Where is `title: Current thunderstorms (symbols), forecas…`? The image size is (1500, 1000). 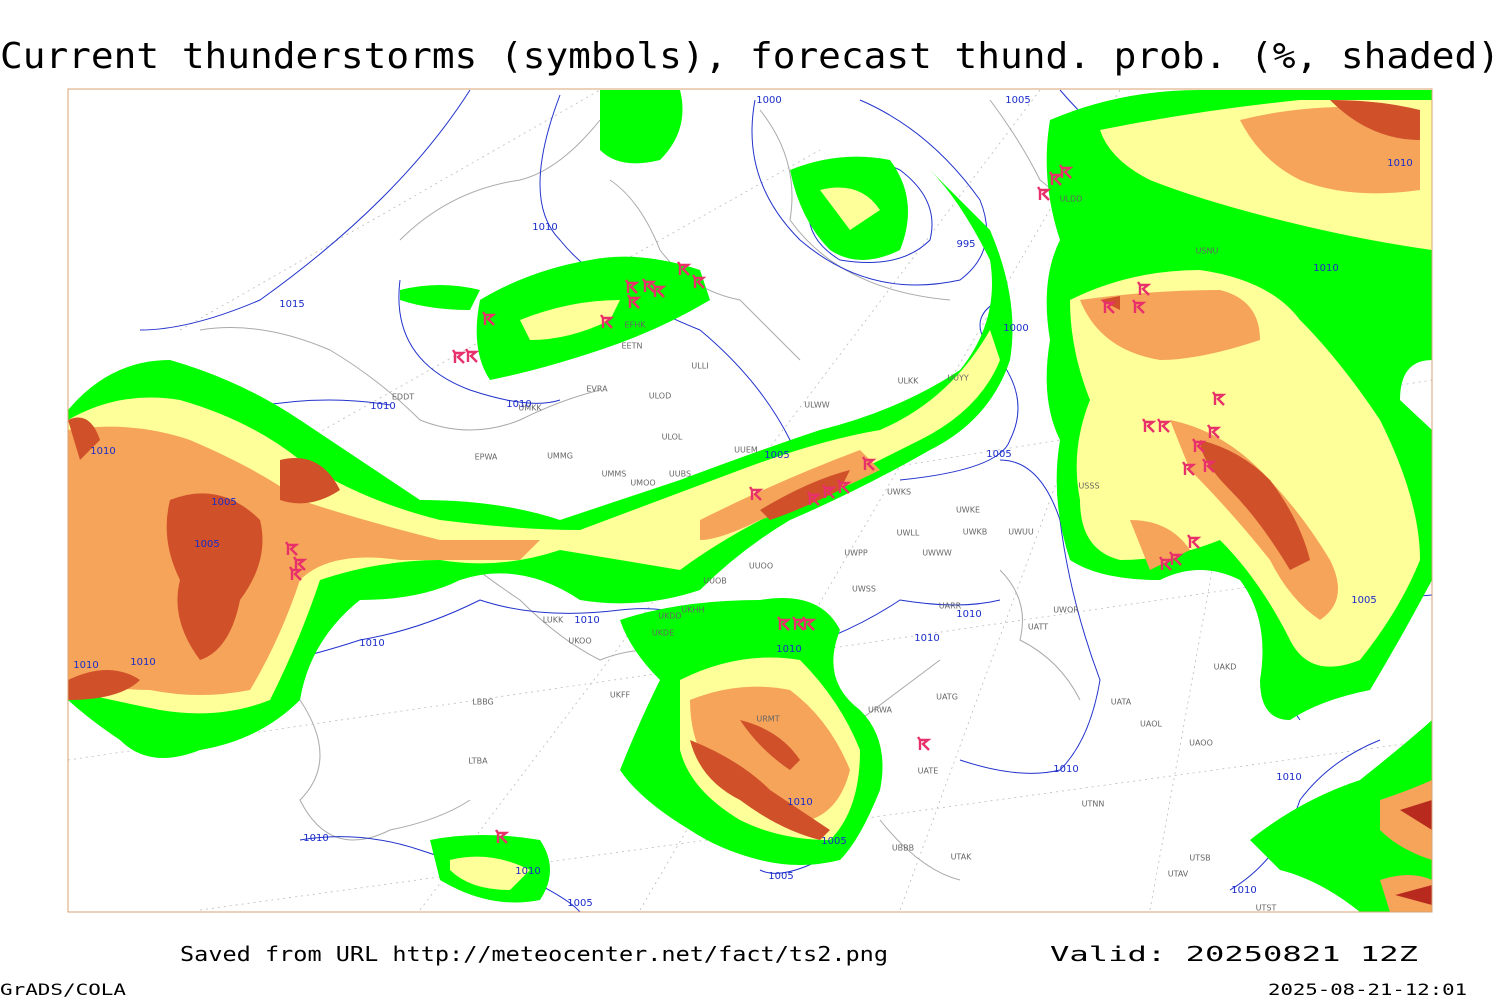
title: Current thunderstorms (symbols), forecas… is located at coordinates (750, 56).